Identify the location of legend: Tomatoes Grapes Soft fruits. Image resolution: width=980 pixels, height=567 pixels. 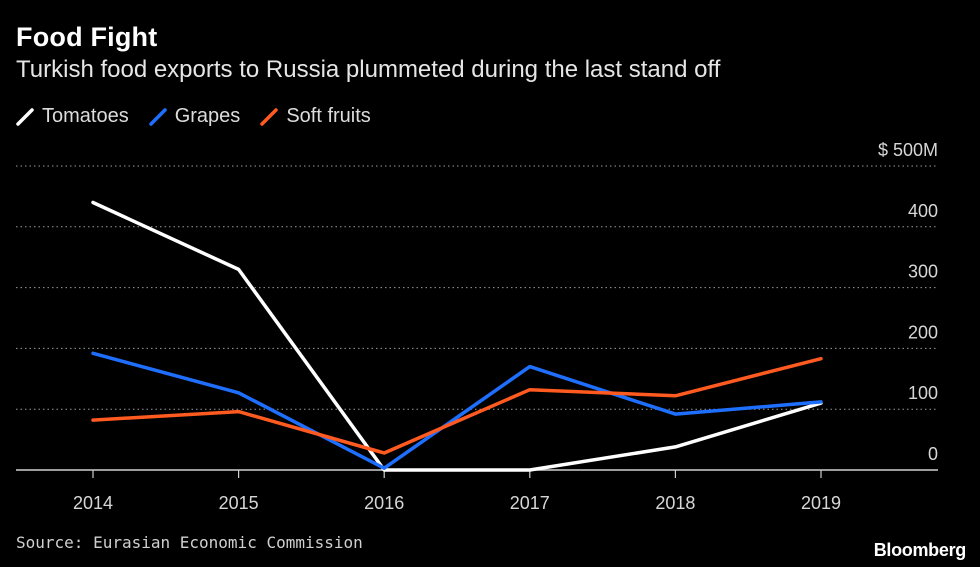
(193, 116).